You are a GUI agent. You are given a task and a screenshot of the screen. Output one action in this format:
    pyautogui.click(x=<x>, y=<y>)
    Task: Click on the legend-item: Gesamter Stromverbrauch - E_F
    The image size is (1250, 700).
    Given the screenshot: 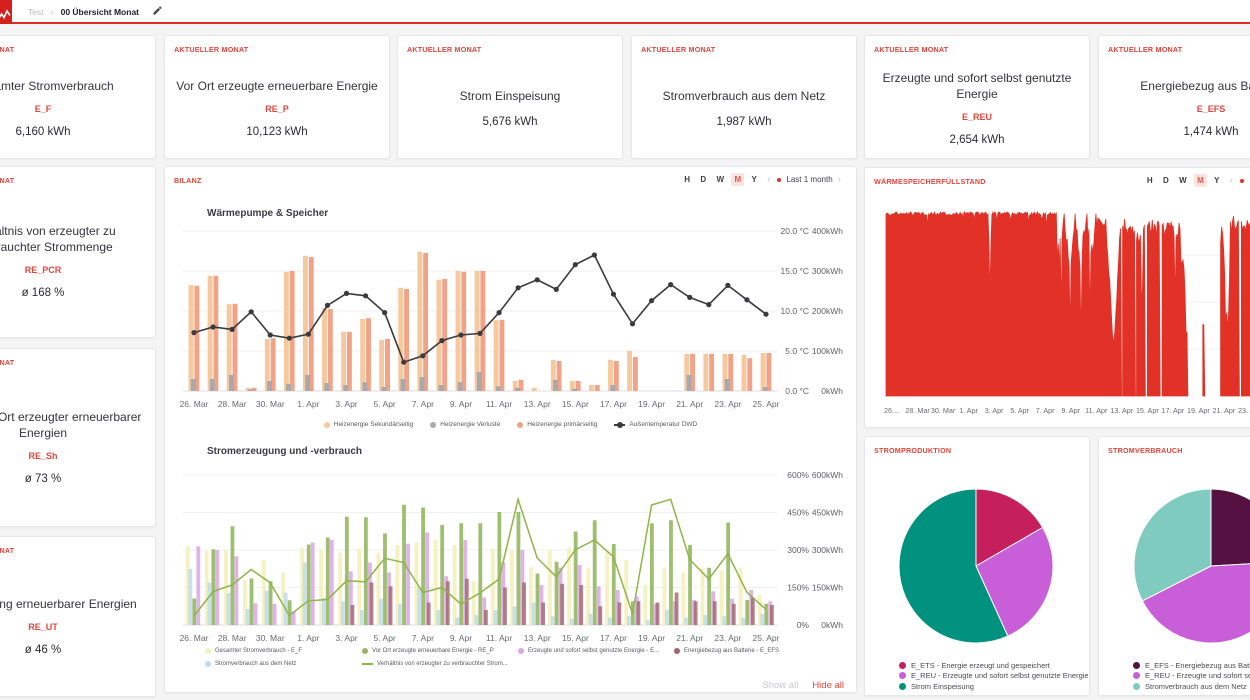 What is the action you would take?
    pyautogui.click(x=283, y=651)
    